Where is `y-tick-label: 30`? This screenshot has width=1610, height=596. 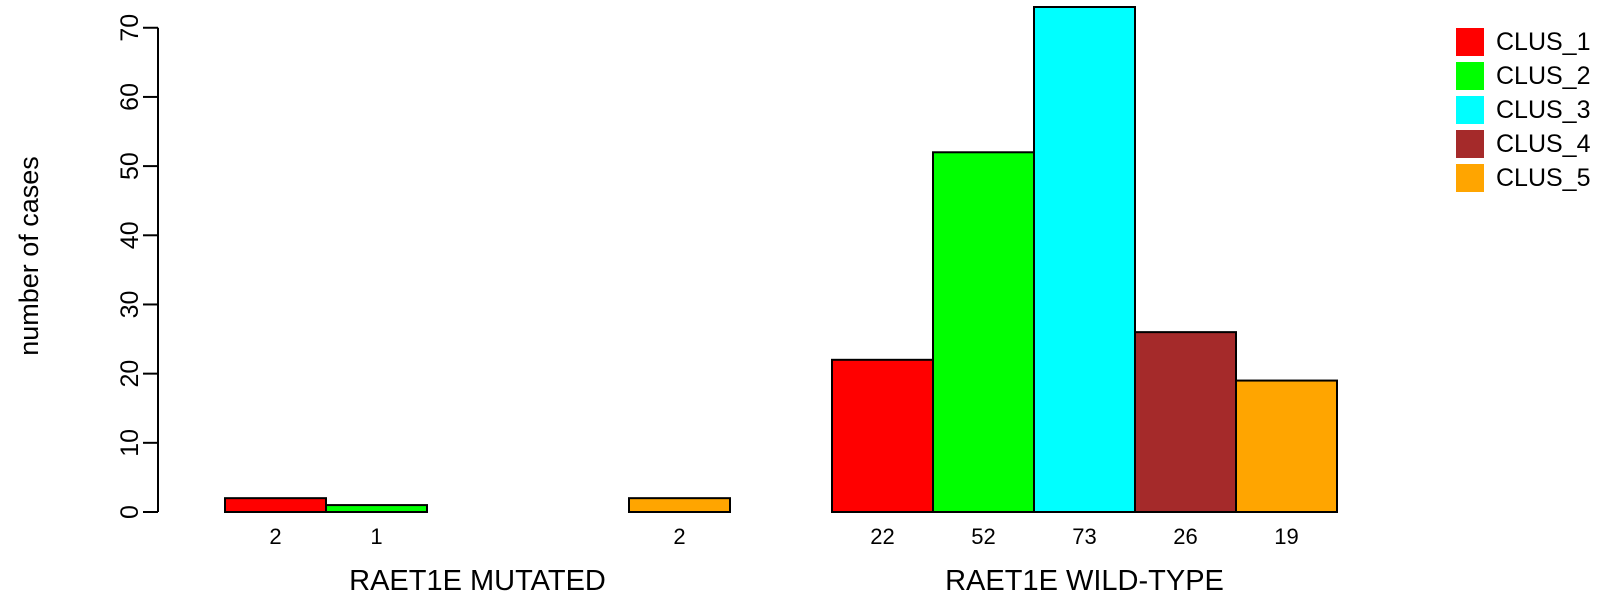 y-tick-label: 30 is located at coordinates (130, 305).